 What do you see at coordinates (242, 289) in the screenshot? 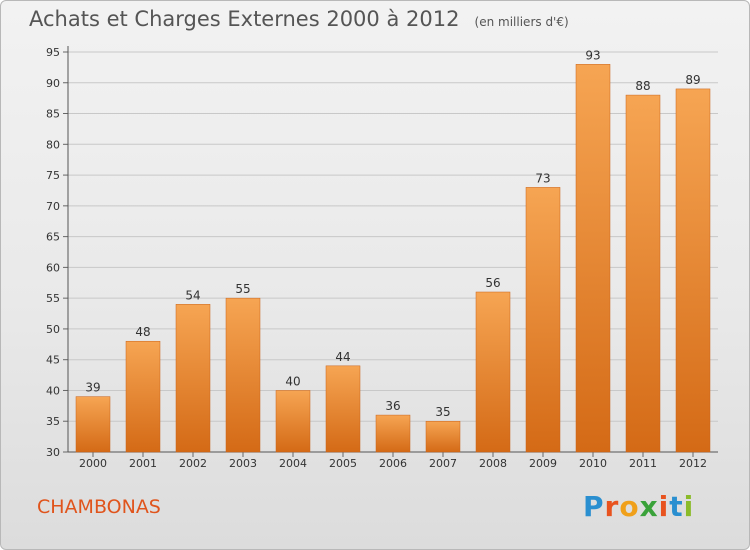
I see `data-label: 55` at bounding box center [242, 289].